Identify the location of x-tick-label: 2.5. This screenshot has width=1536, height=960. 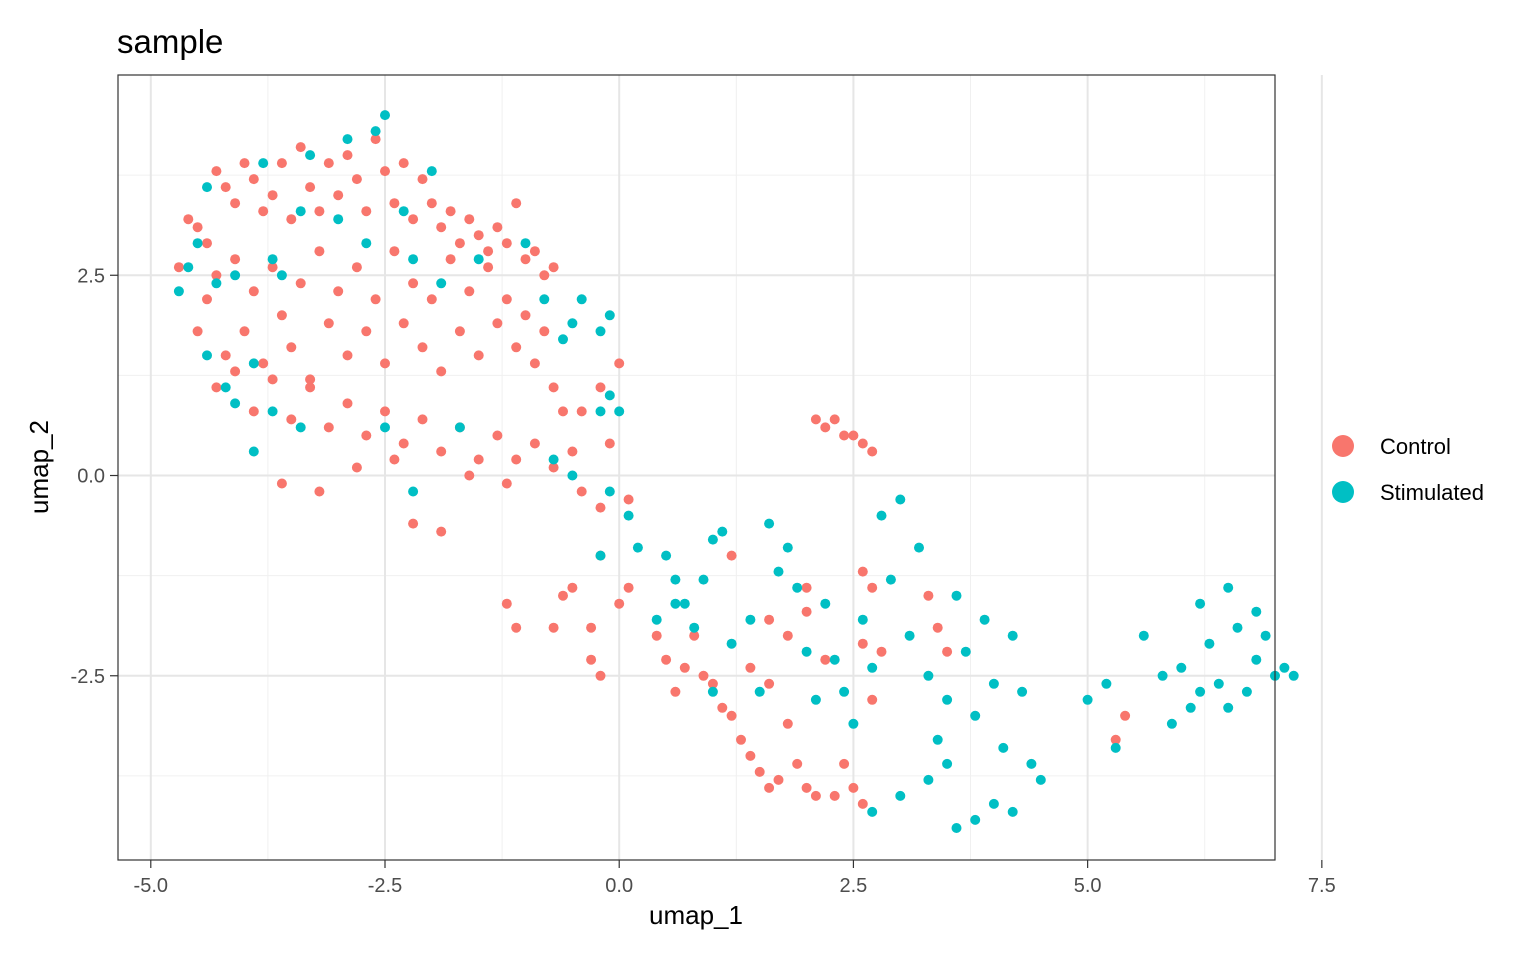
(854, 886).